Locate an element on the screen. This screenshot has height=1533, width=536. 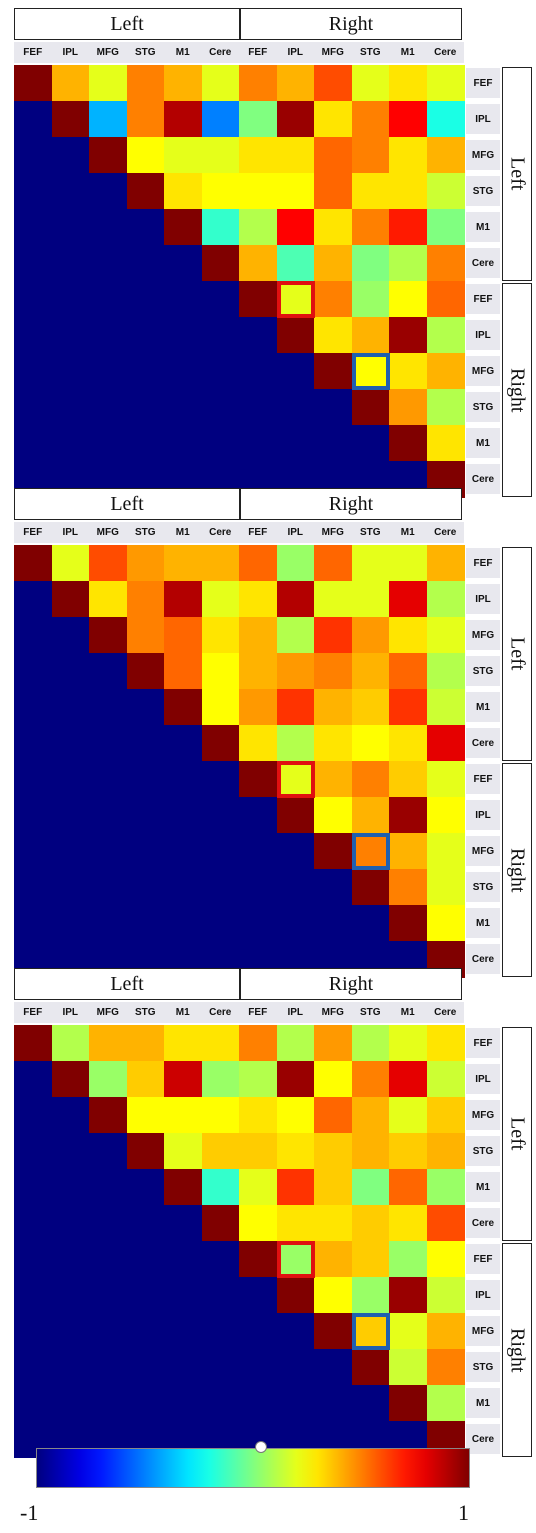
row-tick-label: STG is located at coordinates (483, 1151).